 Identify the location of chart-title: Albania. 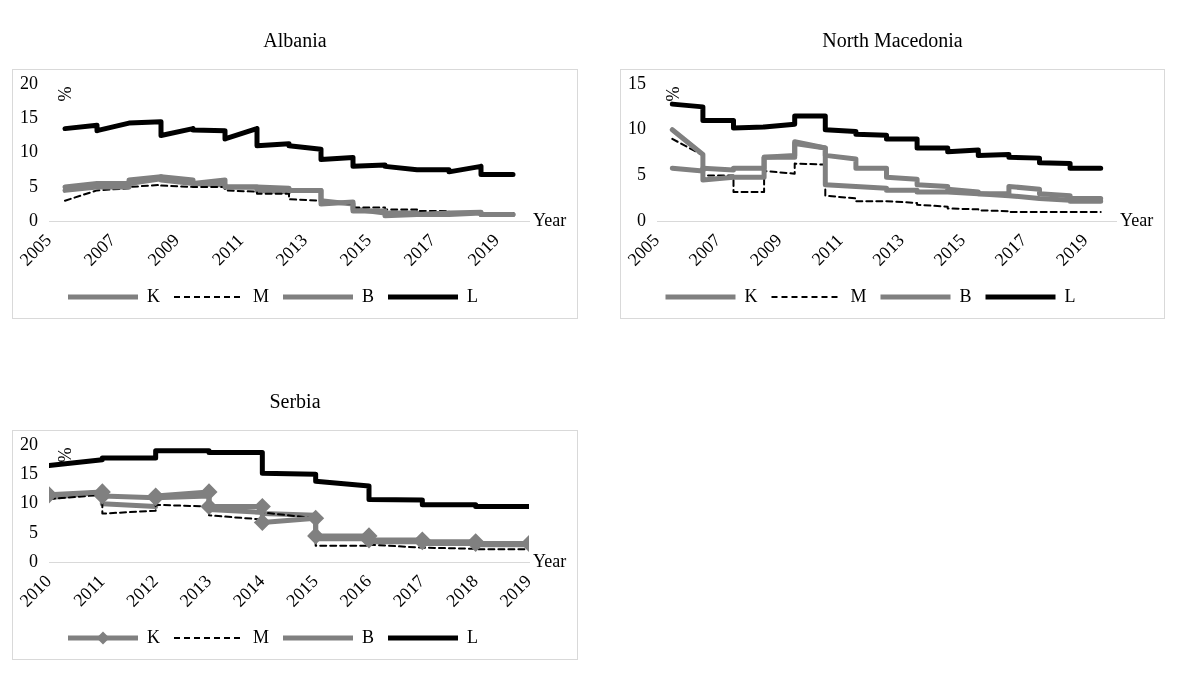
(295, 40).